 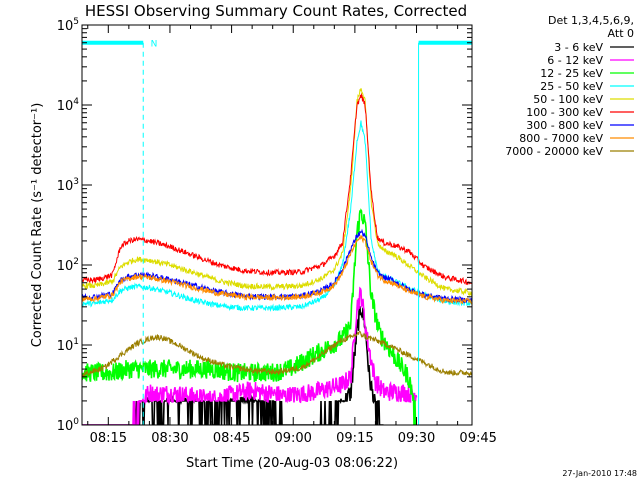 I want to click on y-tick-label: 10⁵, so click(x=68, y=25).